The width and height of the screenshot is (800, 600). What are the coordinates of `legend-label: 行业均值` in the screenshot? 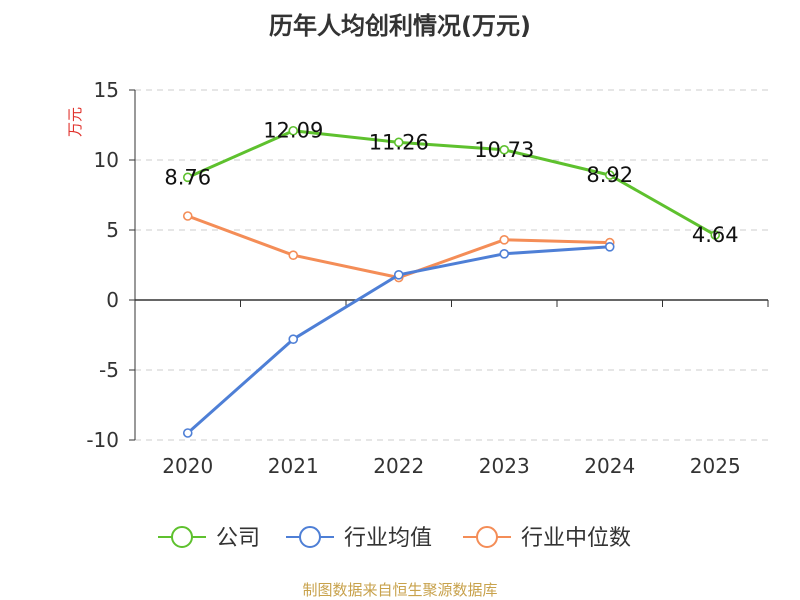 It's located at (388, 538).